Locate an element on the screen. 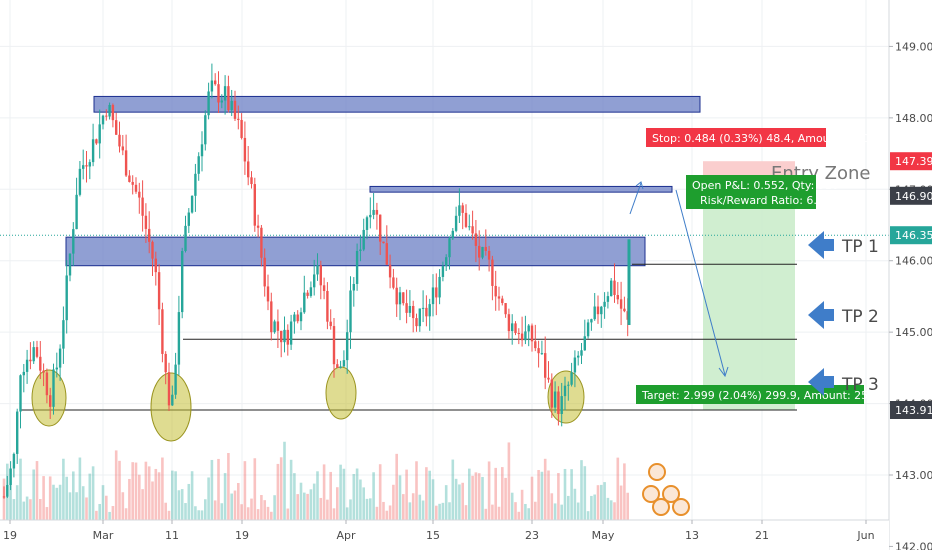  event-markers is located at coordinates (666, 489).